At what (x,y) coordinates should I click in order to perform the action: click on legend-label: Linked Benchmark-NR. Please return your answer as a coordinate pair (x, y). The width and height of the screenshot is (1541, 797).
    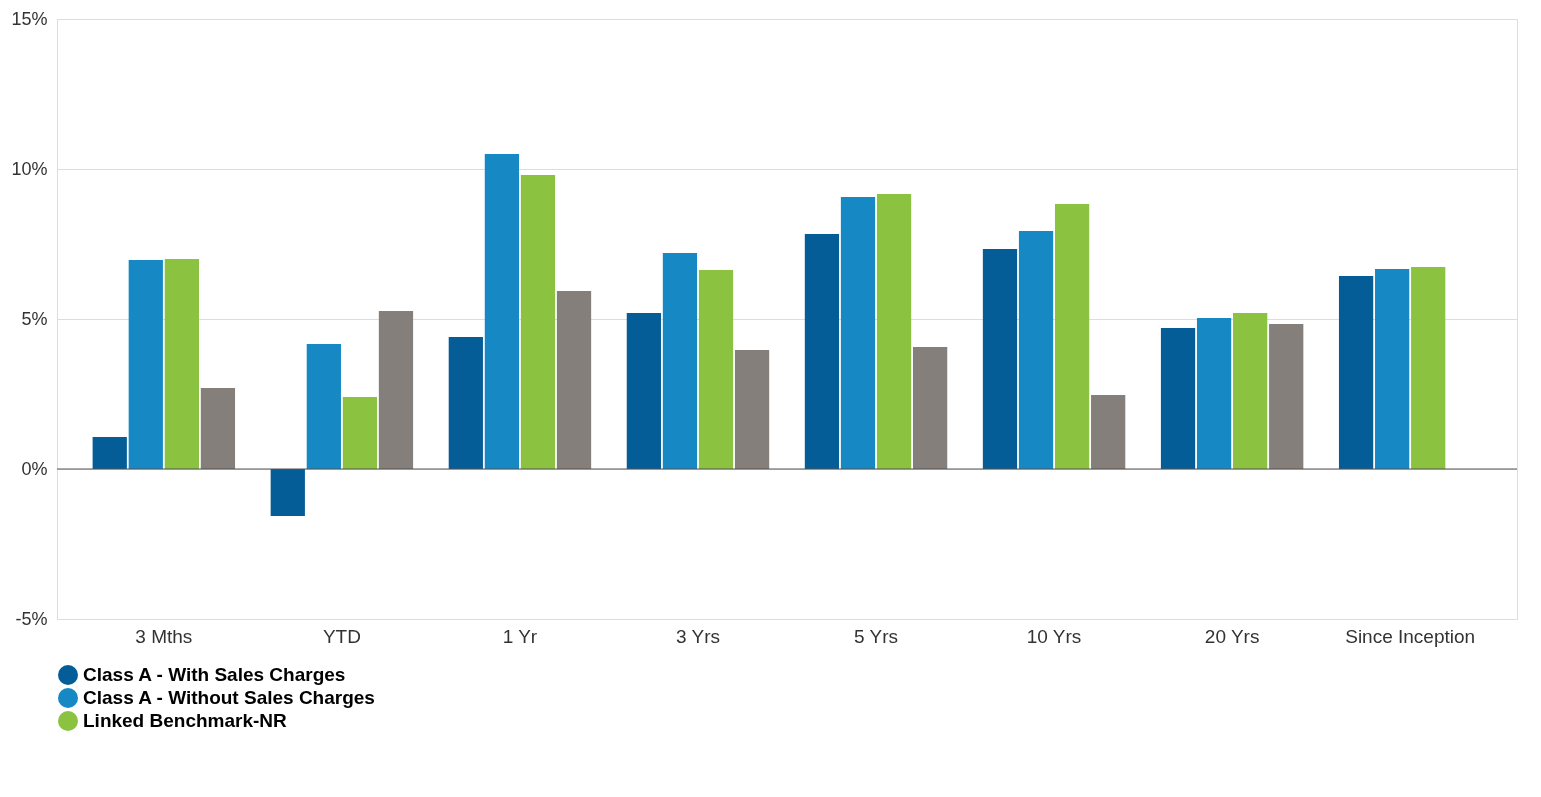
    Looking at the image, I should click on (185, 720).